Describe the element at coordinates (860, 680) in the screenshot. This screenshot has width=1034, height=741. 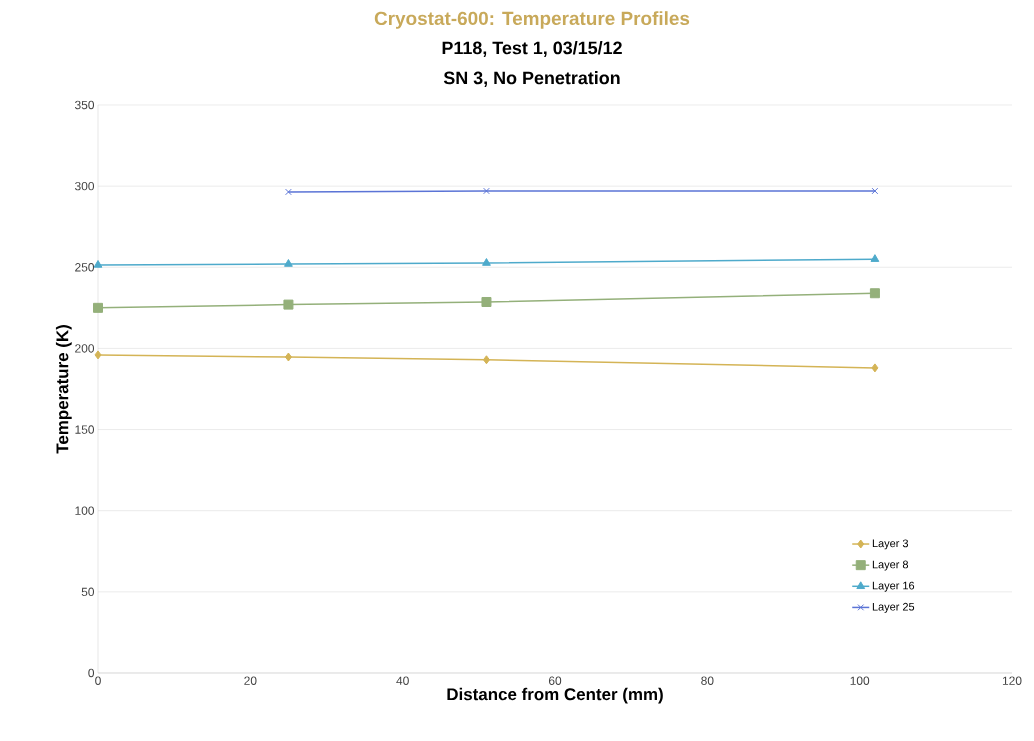
I see `x-tick-label: 100` at that location.